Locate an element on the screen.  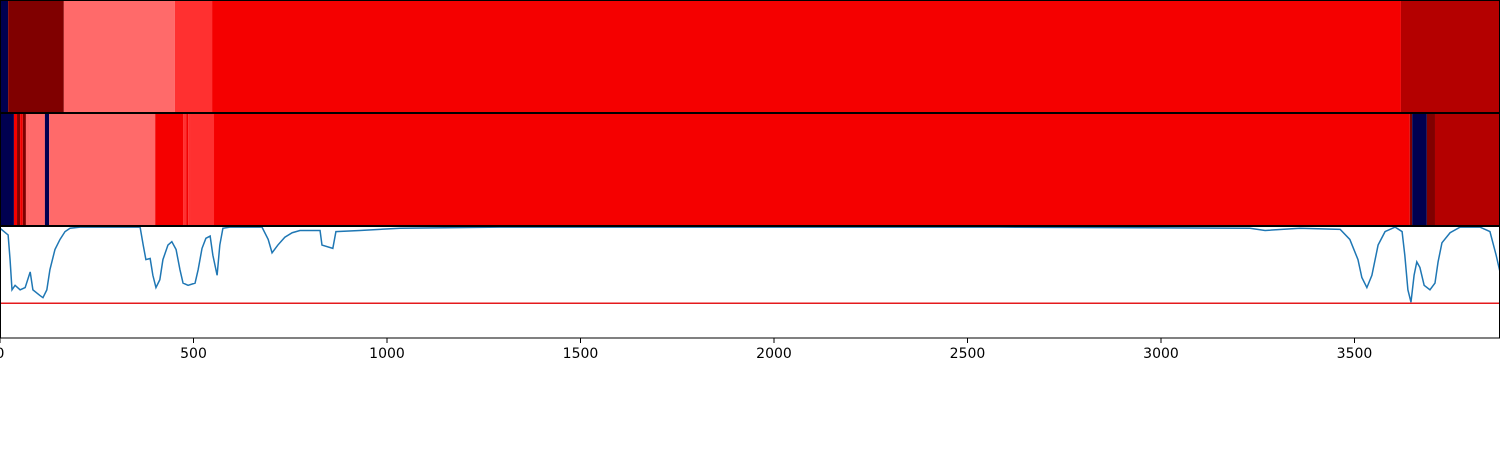
x-tick-label: 0 is located at coordinates (2, 354).